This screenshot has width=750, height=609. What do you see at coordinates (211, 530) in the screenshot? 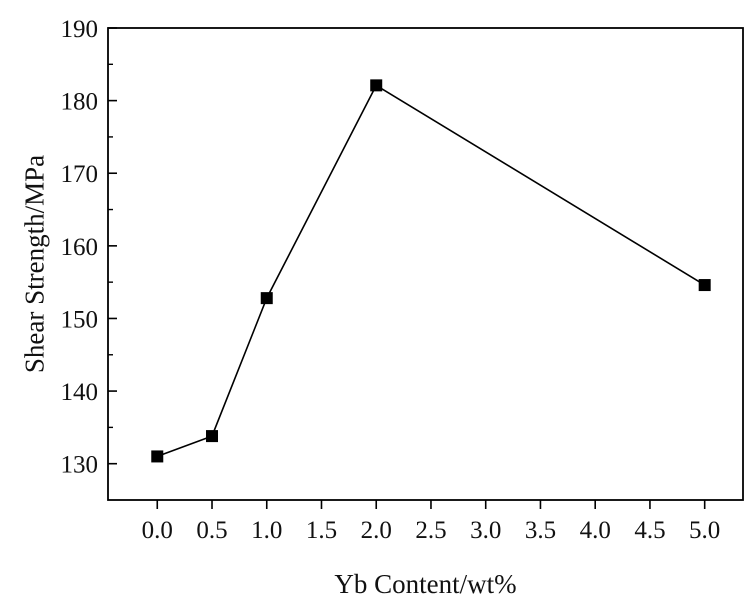
I see `x-tick-label: 0.5` at bounding box center [211, 530].